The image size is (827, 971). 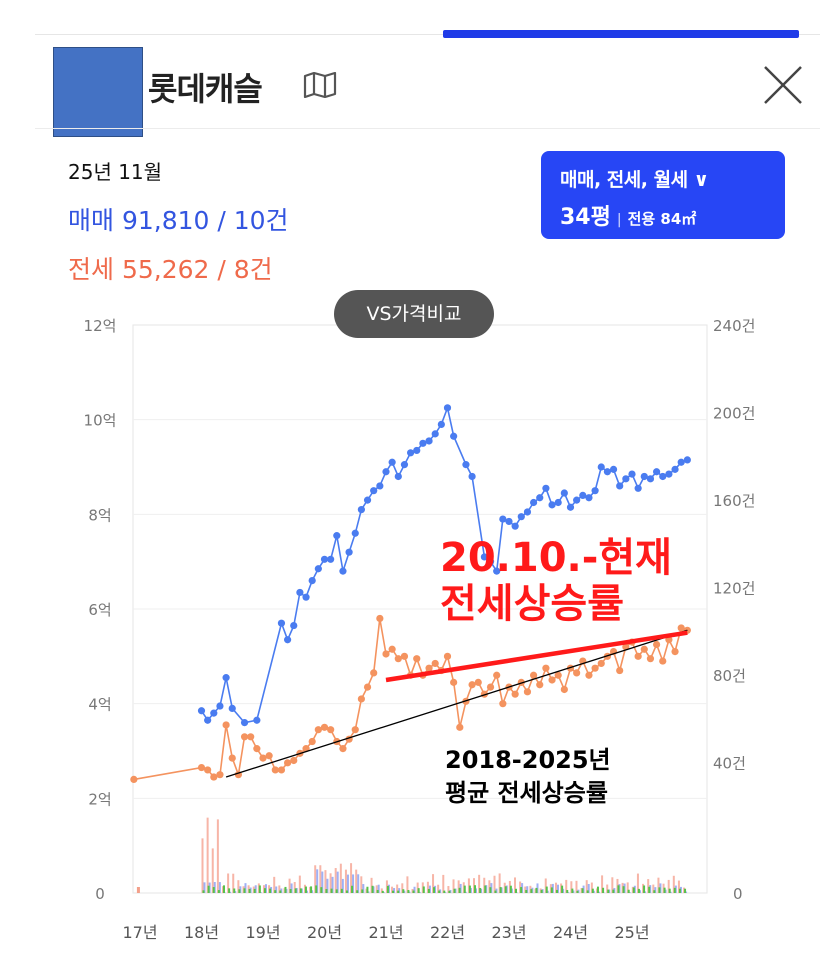 What do you see at coordinates (100, 894) in the screenshot?
I see `y-left-tick-label: 0` at bounding box center [100, 894].